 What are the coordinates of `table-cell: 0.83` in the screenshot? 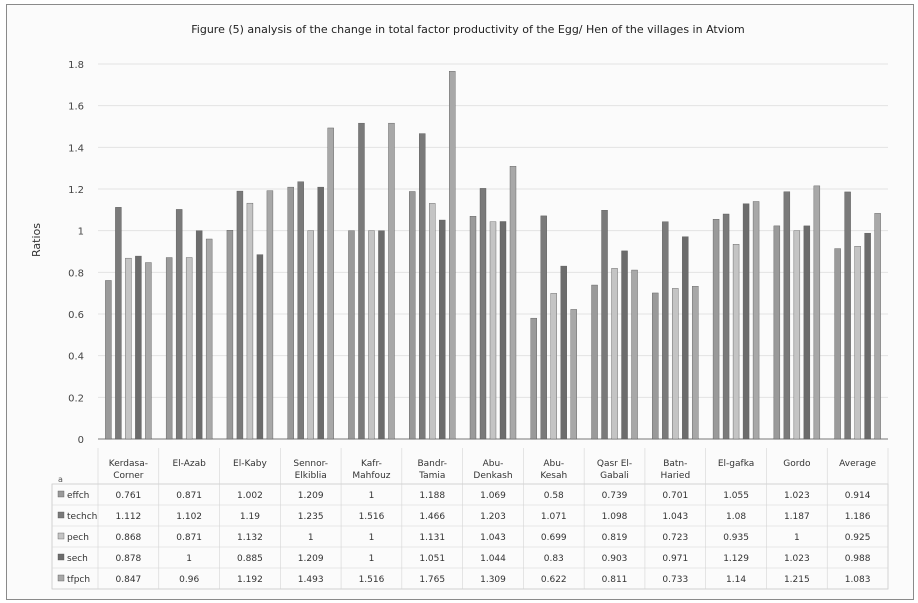 It's located at (554, 559).